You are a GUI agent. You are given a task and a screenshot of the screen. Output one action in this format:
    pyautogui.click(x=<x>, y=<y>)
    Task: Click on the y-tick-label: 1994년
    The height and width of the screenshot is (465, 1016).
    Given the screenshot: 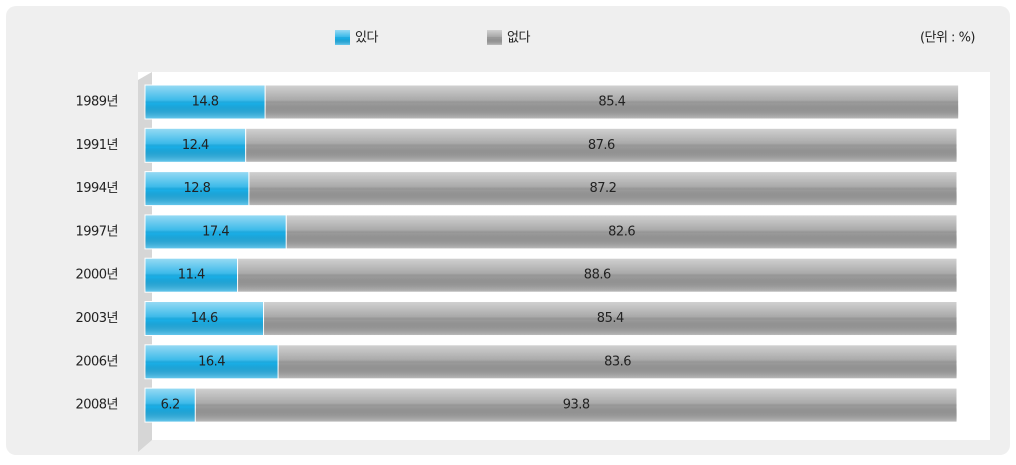 What is the action you would take?
    pyautogui.click(x=96, y=188)
    